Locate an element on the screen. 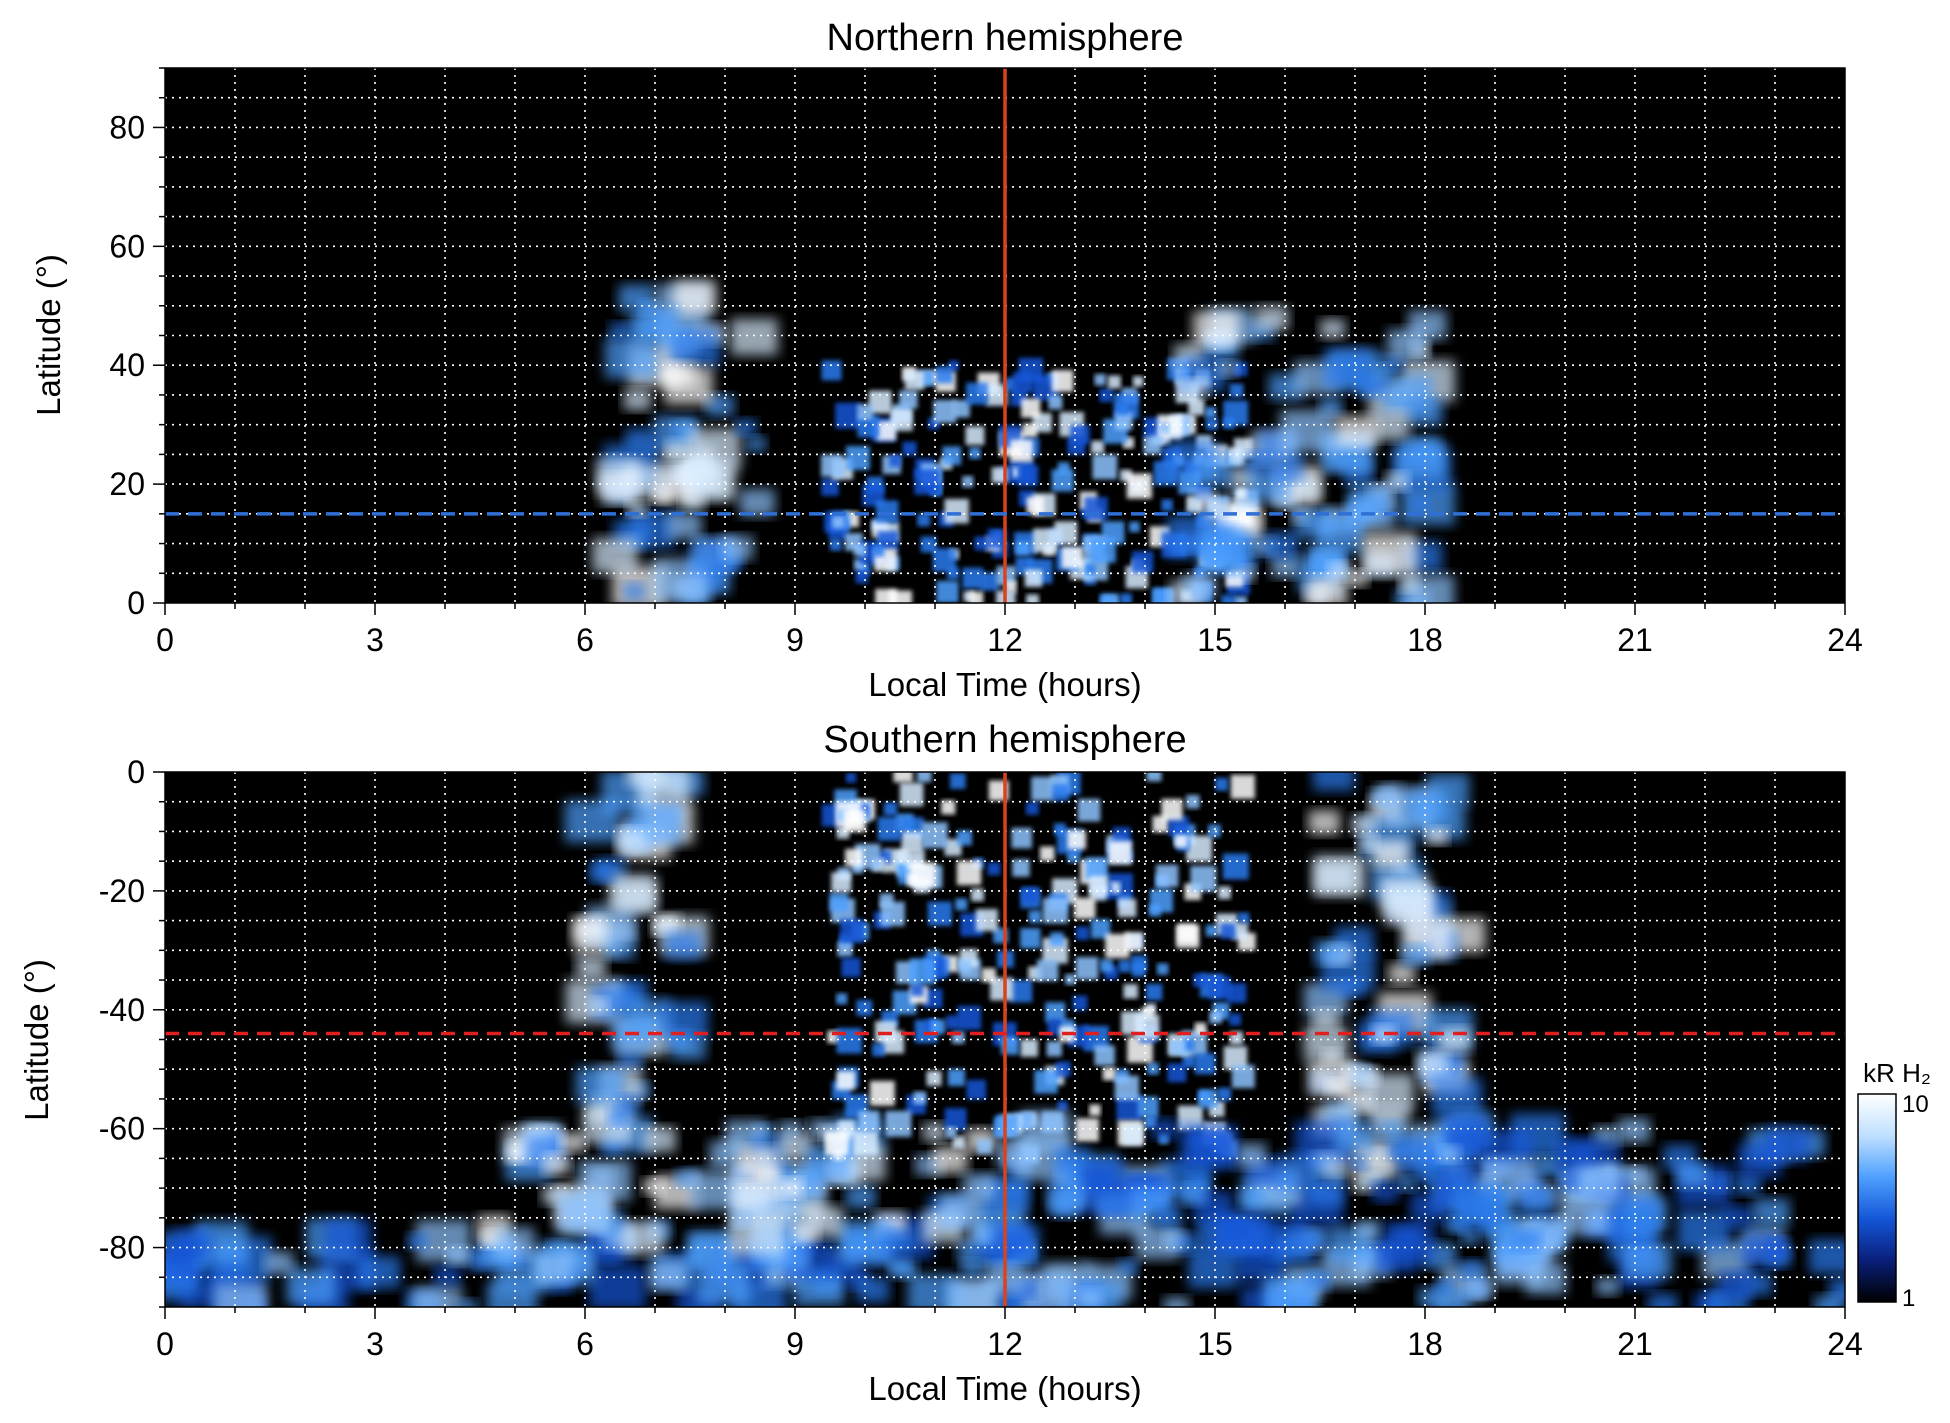  y-tick-label: -20 is located at coordinates (122, 891).